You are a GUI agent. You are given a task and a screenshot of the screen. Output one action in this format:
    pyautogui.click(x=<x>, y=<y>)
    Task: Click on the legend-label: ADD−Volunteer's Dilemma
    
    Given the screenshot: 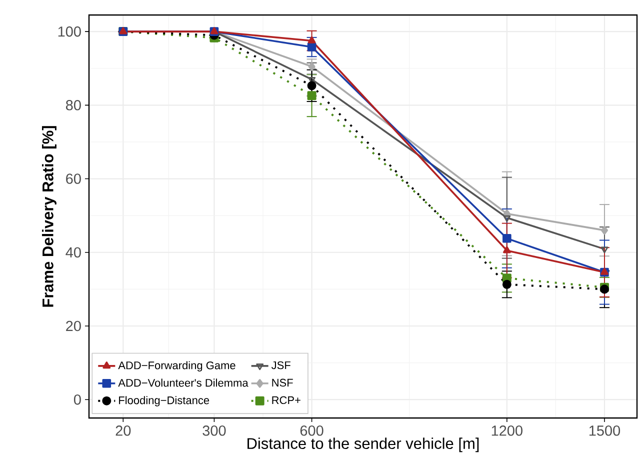 What is the action you would take?
    pyautogui.click(x=183, y=382)
    